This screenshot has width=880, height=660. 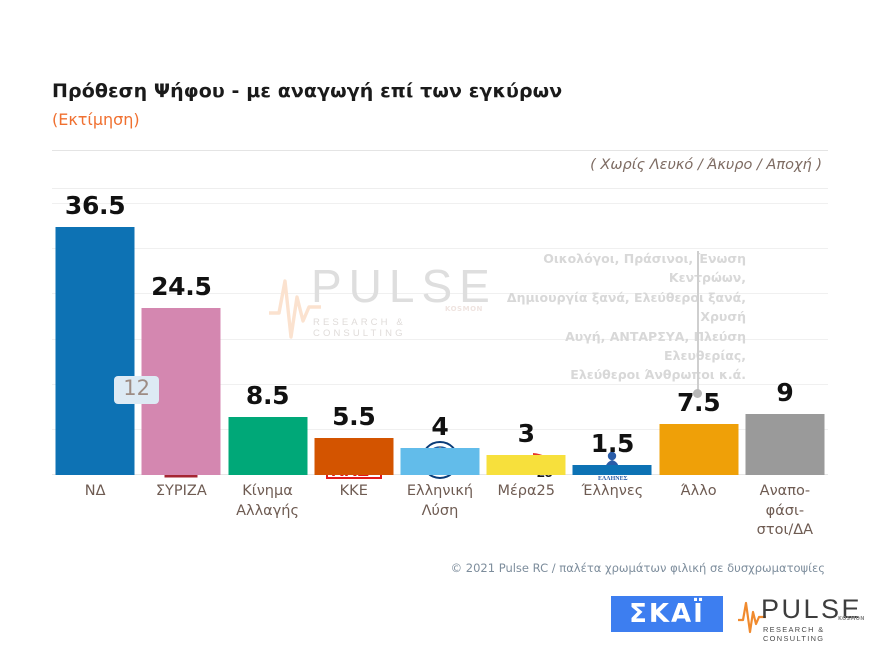 I want to click on pulse-logo: PULSE KOSMON RESEARCH & CONSULTING, so click(x=801, y=618).